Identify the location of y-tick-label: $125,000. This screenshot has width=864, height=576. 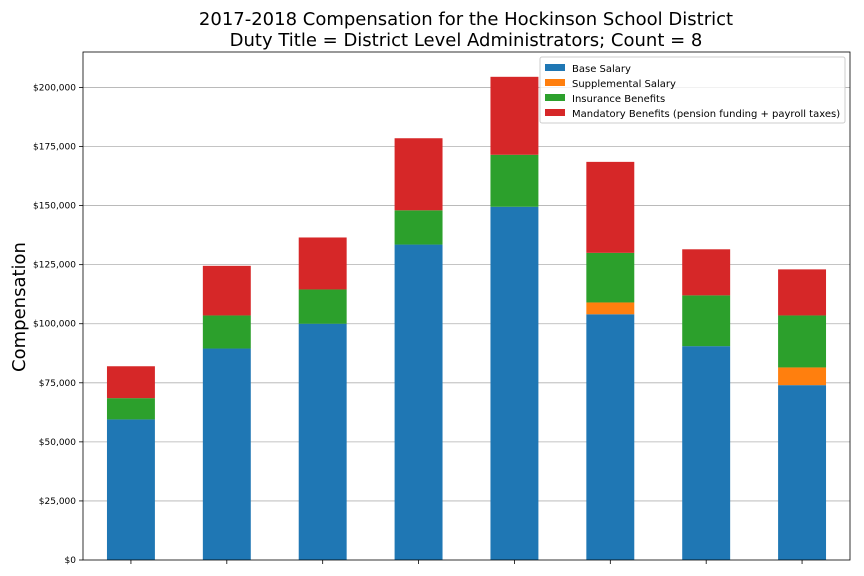
(54, 266).